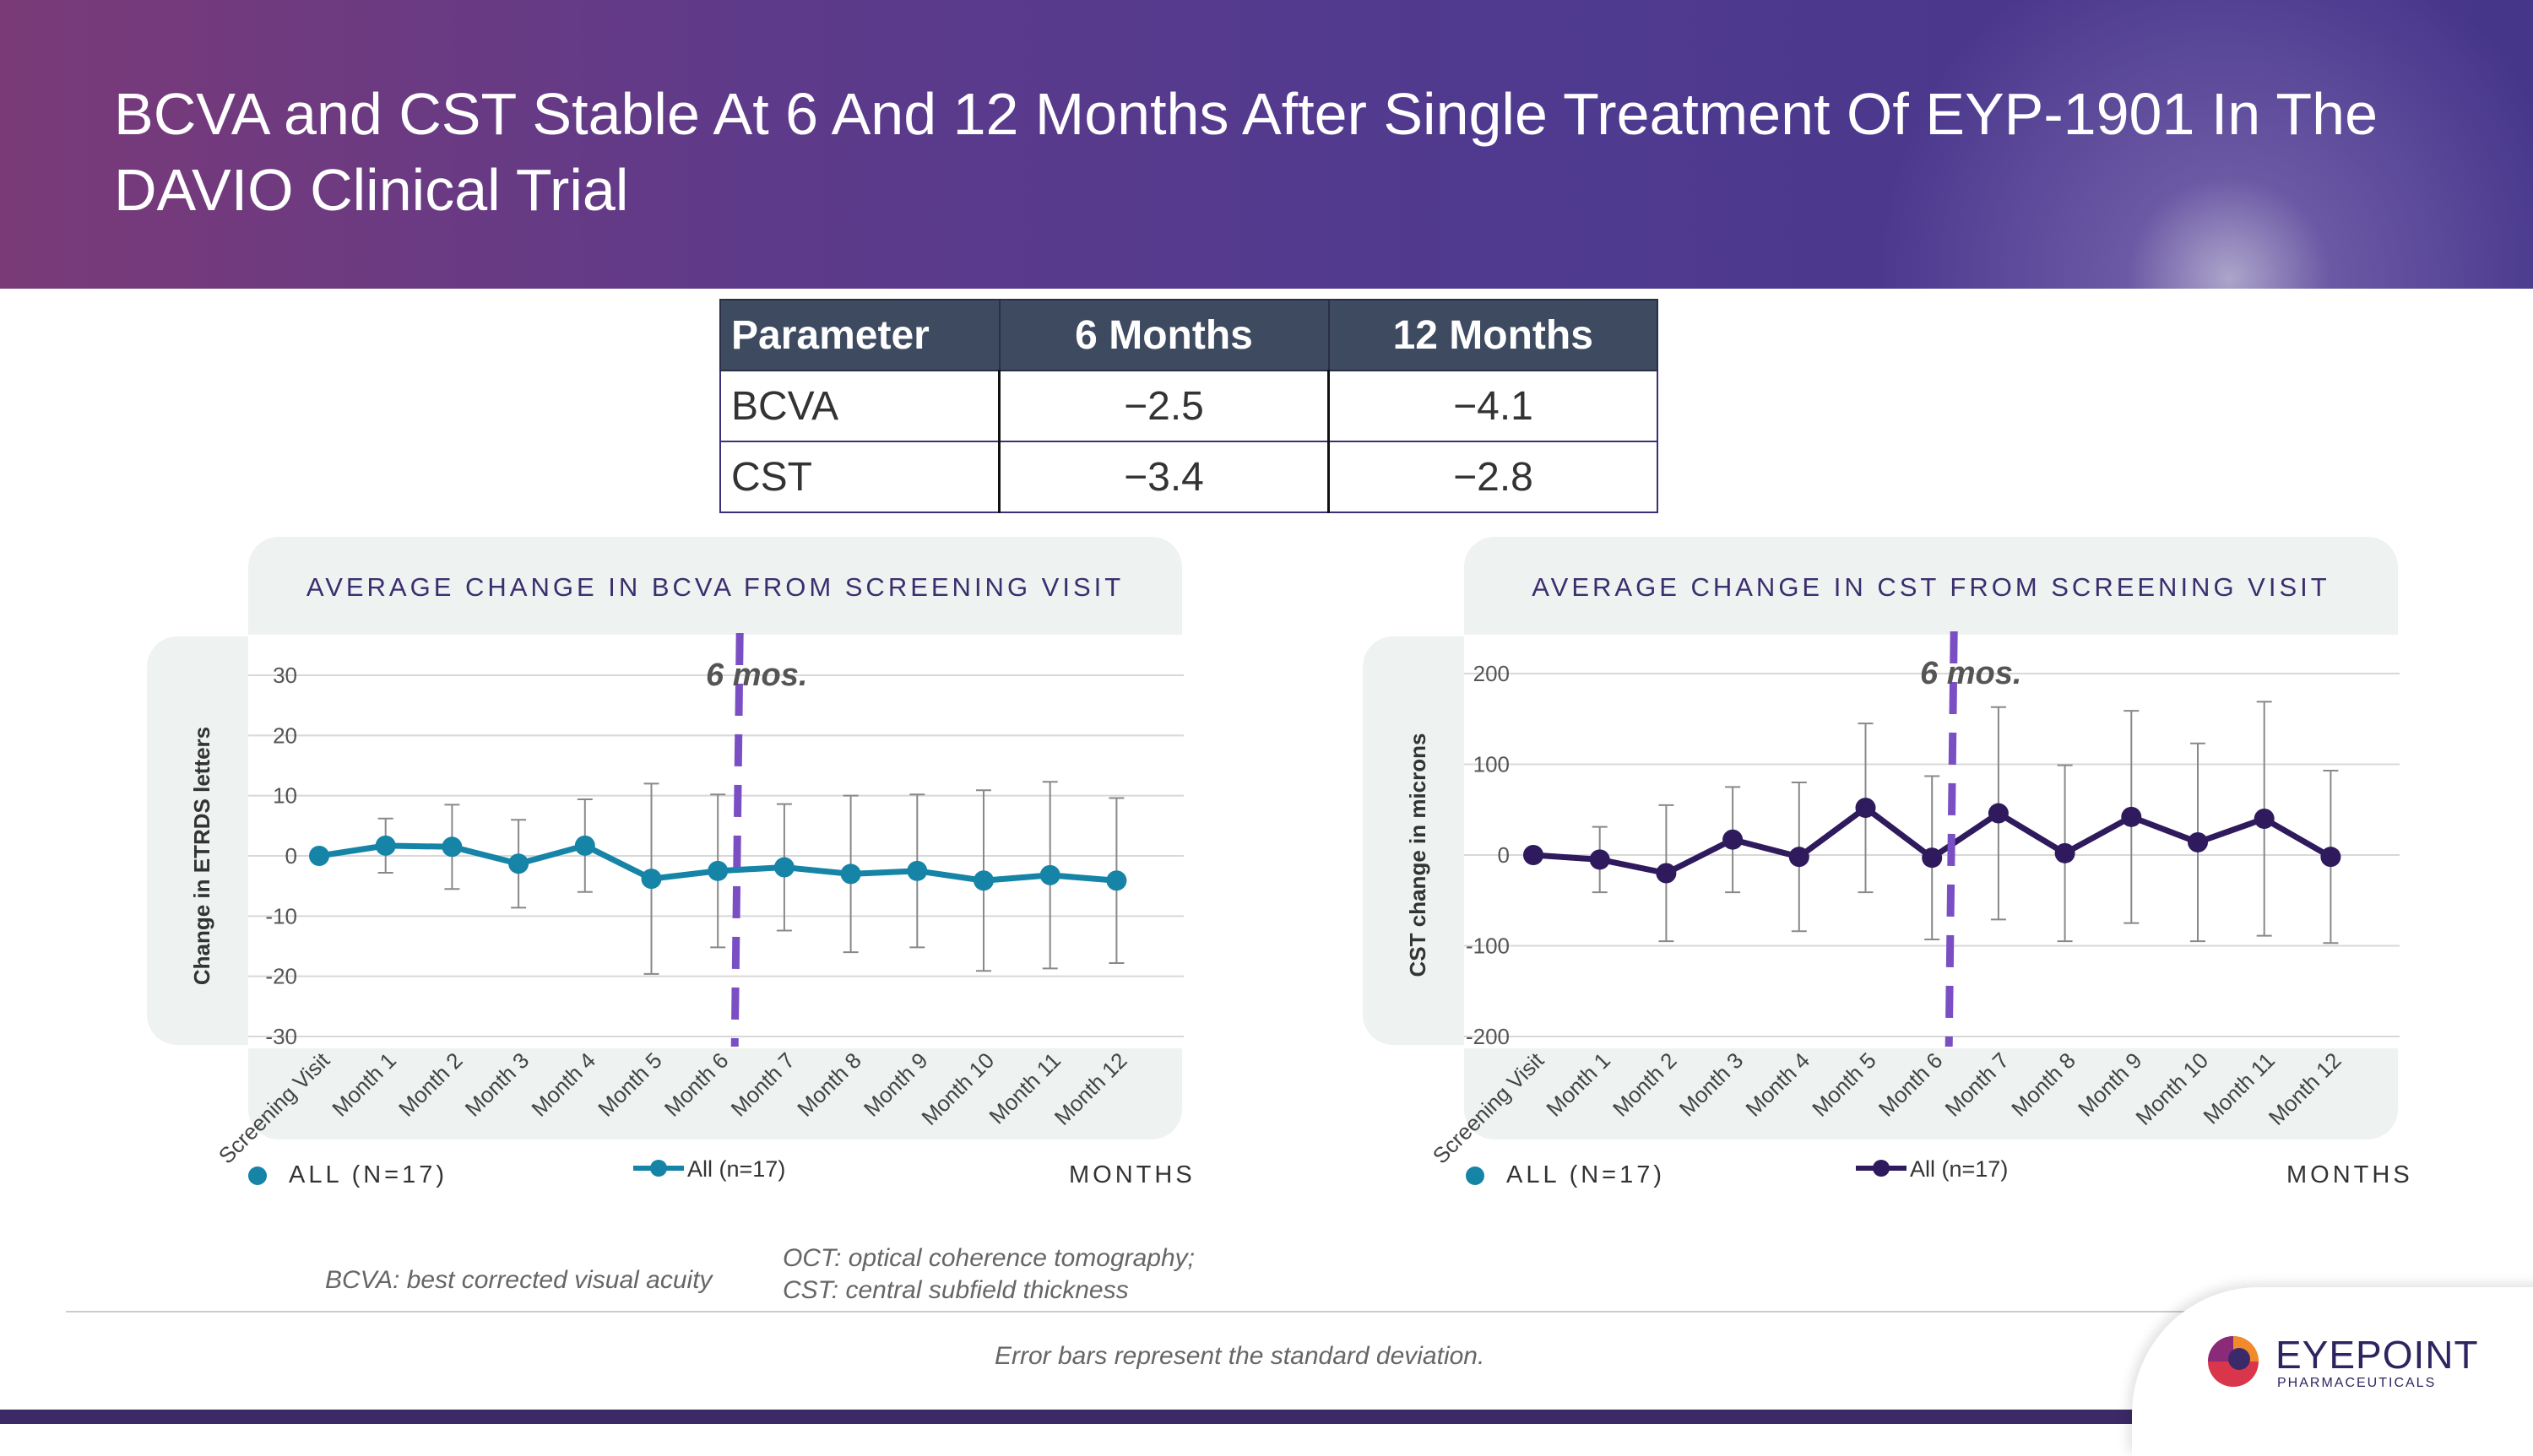  Describe the element at coordinates (1164, 477) in the screenshot. I see `table-cell: −3.4` at that location.